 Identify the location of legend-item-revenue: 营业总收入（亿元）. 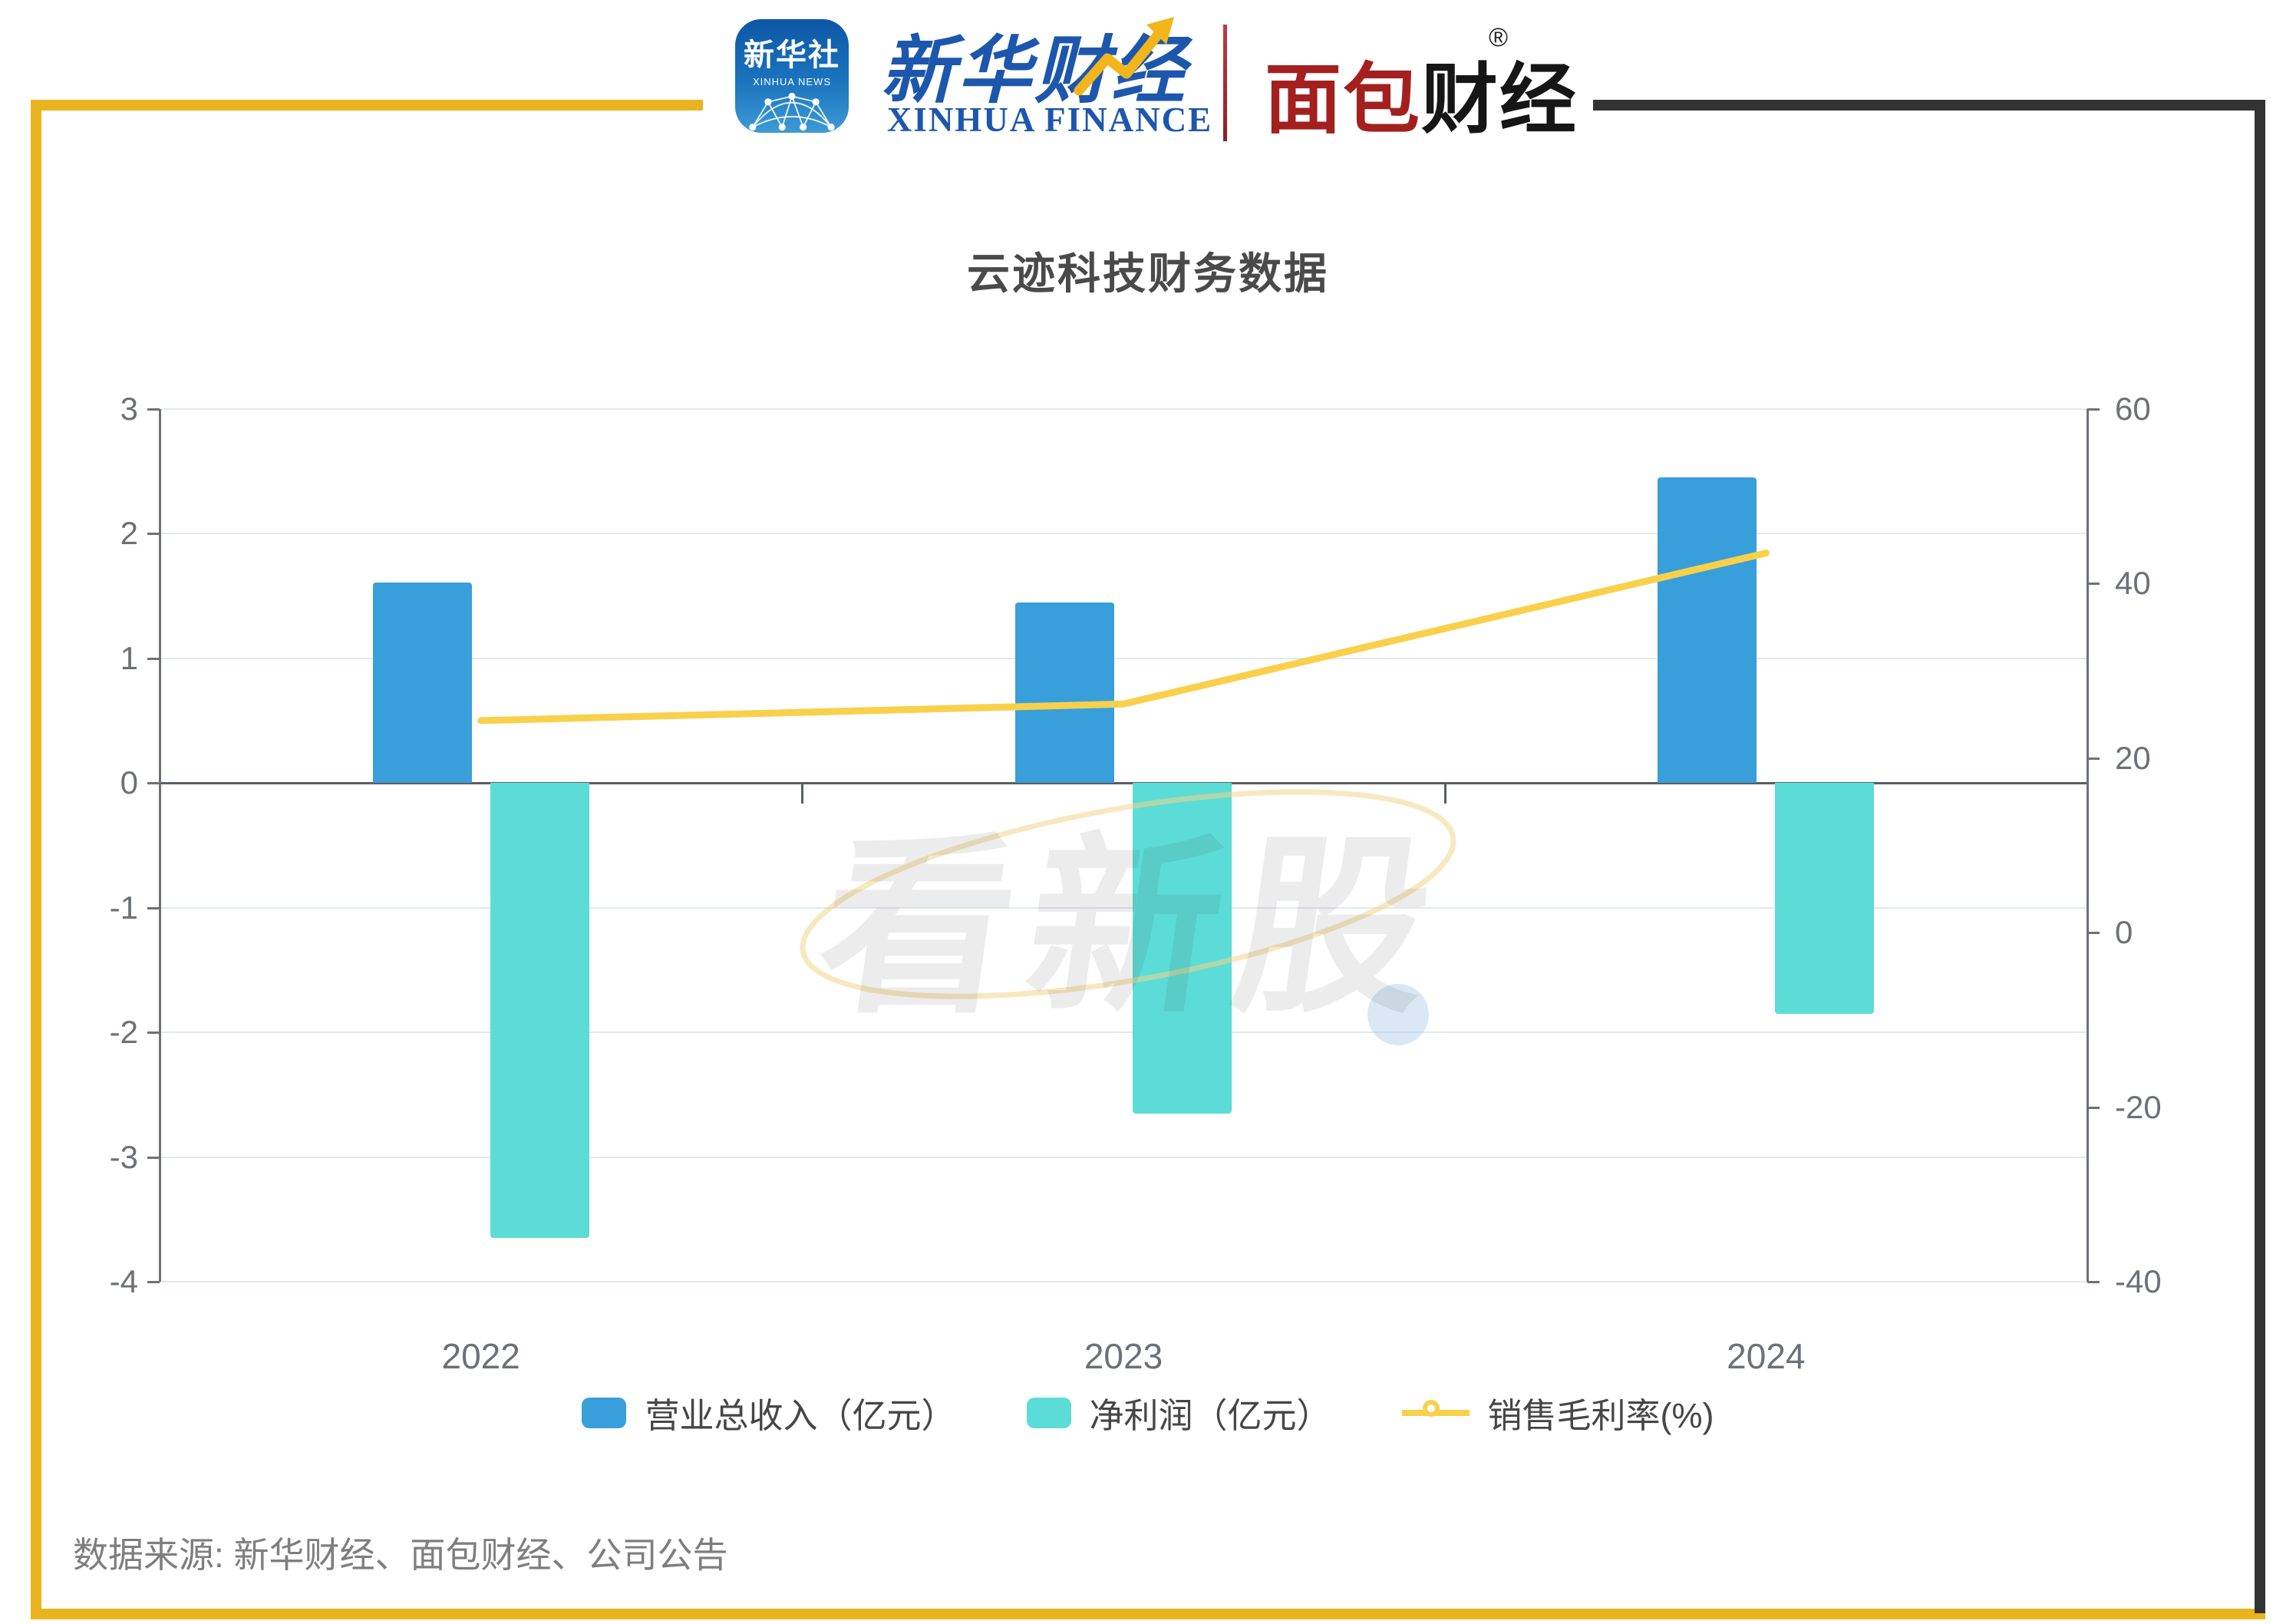
(769, 1413).